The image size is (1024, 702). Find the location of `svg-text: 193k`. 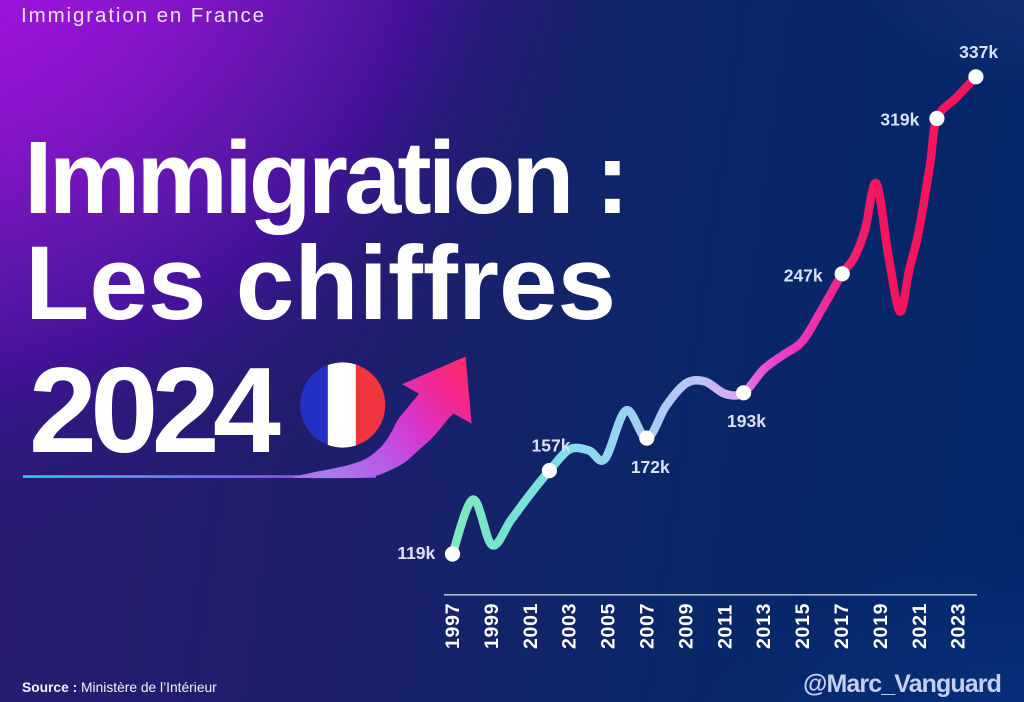

svg-text: 193k is located at coordinates (746, 421).